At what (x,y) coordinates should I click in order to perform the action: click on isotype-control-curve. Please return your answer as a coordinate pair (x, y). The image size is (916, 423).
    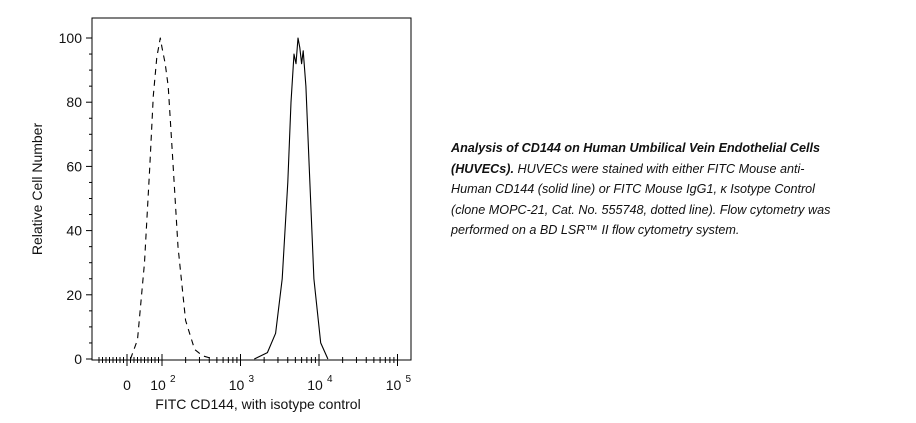
    Looking at the image, I should click on (171, 198).